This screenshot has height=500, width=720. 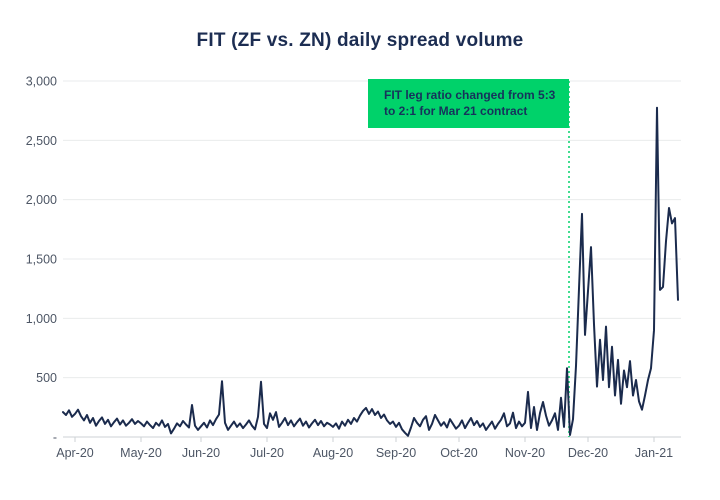 What do you see at coordinates (55, 438) in the screenshot?
I see `y-tick-label: -` at bounding box center [55, 438].